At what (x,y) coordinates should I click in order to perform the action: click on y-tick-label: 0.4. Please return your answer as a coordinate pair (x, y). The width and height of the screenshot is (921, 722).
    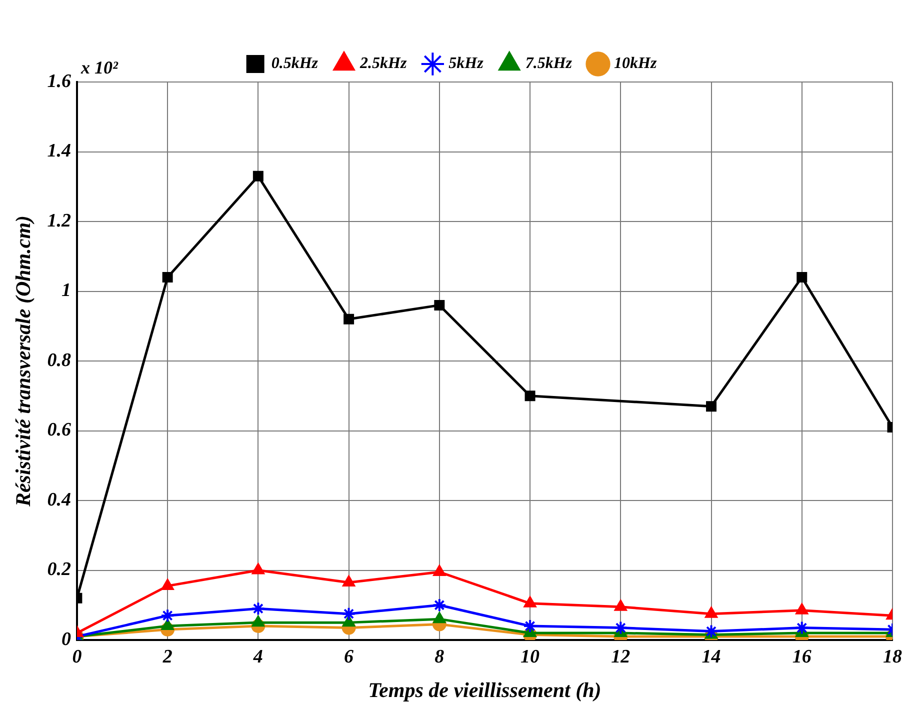
    Looking at the image, I should click on (59, 499).